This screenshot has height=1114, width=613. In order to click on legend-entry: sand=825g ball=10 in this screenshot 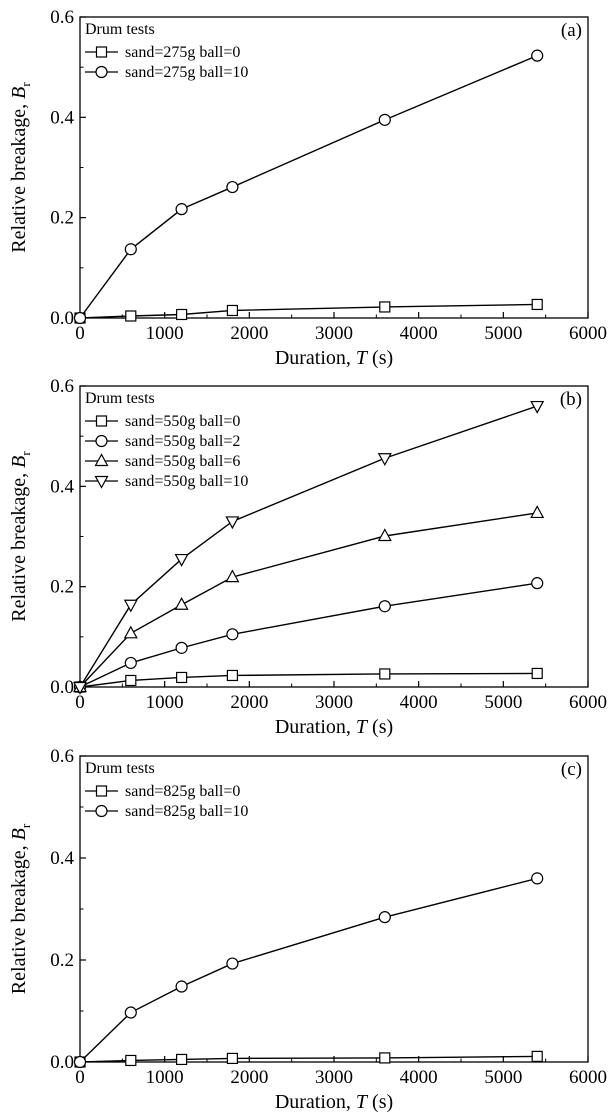, I will do `click(186, 811)`.